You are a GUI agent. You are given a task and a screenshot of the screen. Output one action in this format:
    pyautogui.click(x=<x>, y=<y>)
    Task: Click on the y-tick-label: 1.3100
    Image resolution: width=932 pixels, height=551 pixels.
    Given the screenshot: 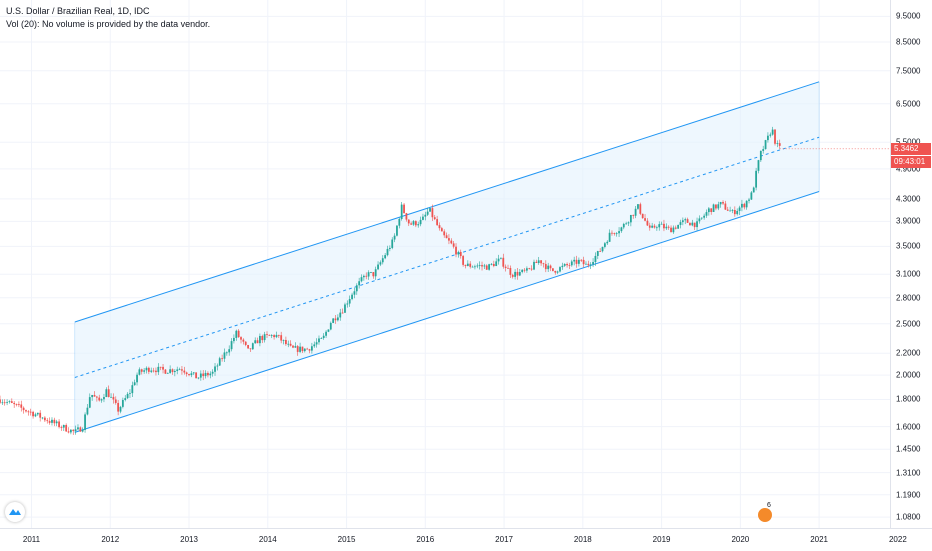 What is the action you would take?
    pyautogui.click(x=908, y=473)
    